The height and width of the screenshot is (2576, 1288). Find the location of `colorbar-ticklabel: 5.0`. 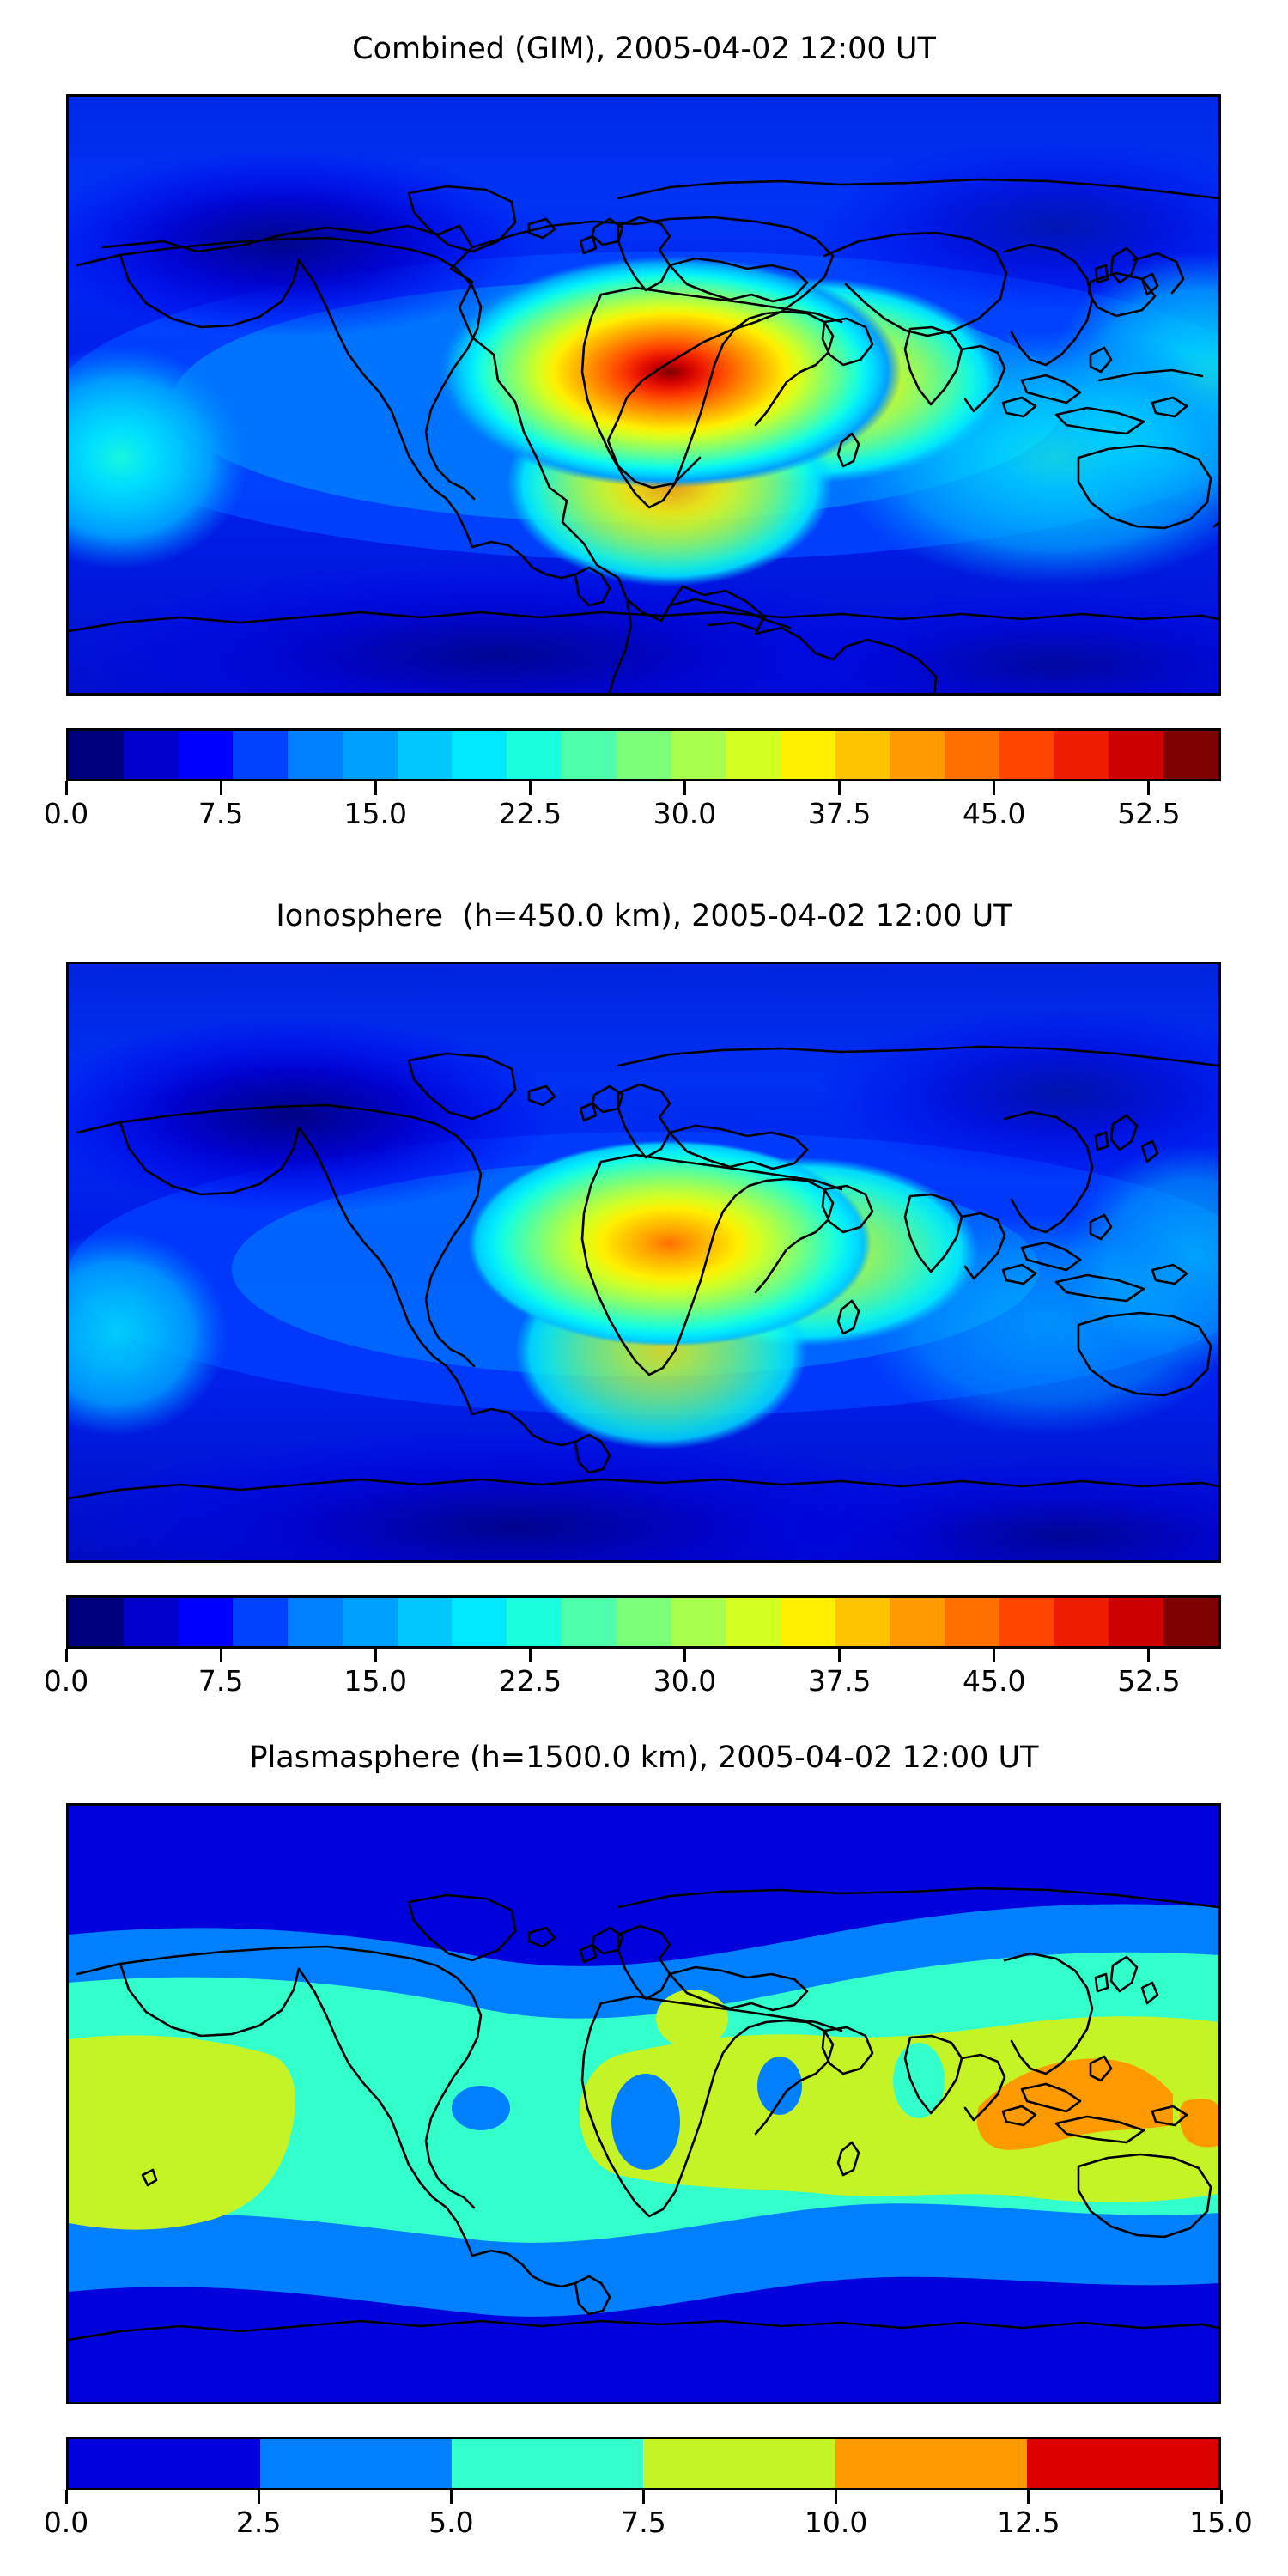

colorbar-ticklabel: 5.0 is located at coordinates (451, 2522).